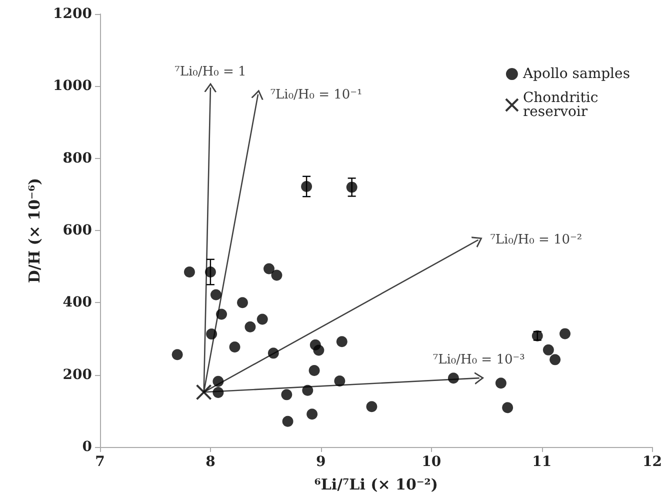 This screenshot has width=665, height=504. I want to click on y-tick-label: 800, so click(77, 158).